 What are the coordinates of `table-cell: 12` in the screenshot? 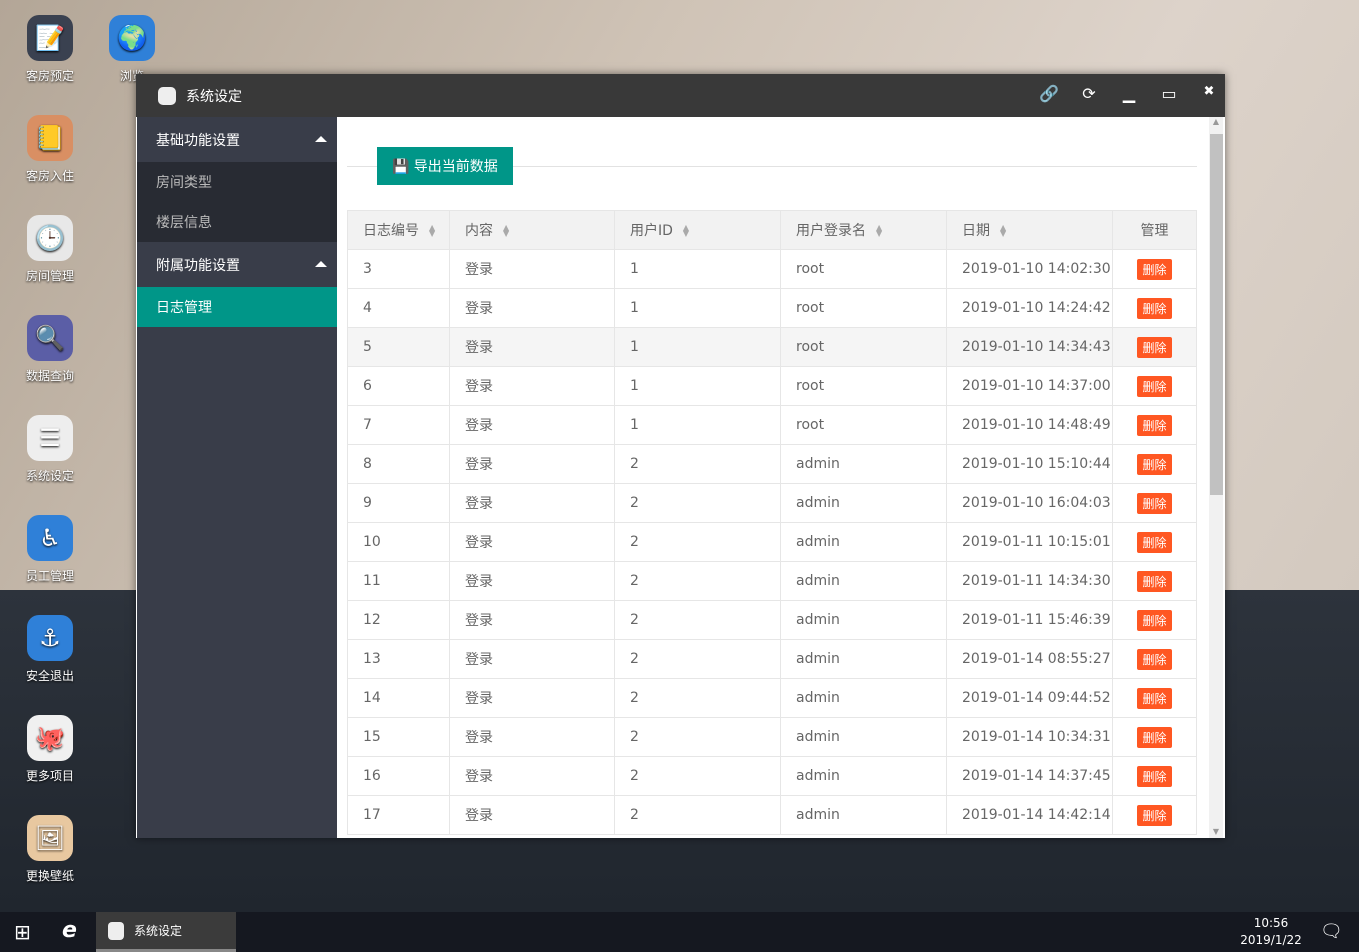 It's located at (398, 620).